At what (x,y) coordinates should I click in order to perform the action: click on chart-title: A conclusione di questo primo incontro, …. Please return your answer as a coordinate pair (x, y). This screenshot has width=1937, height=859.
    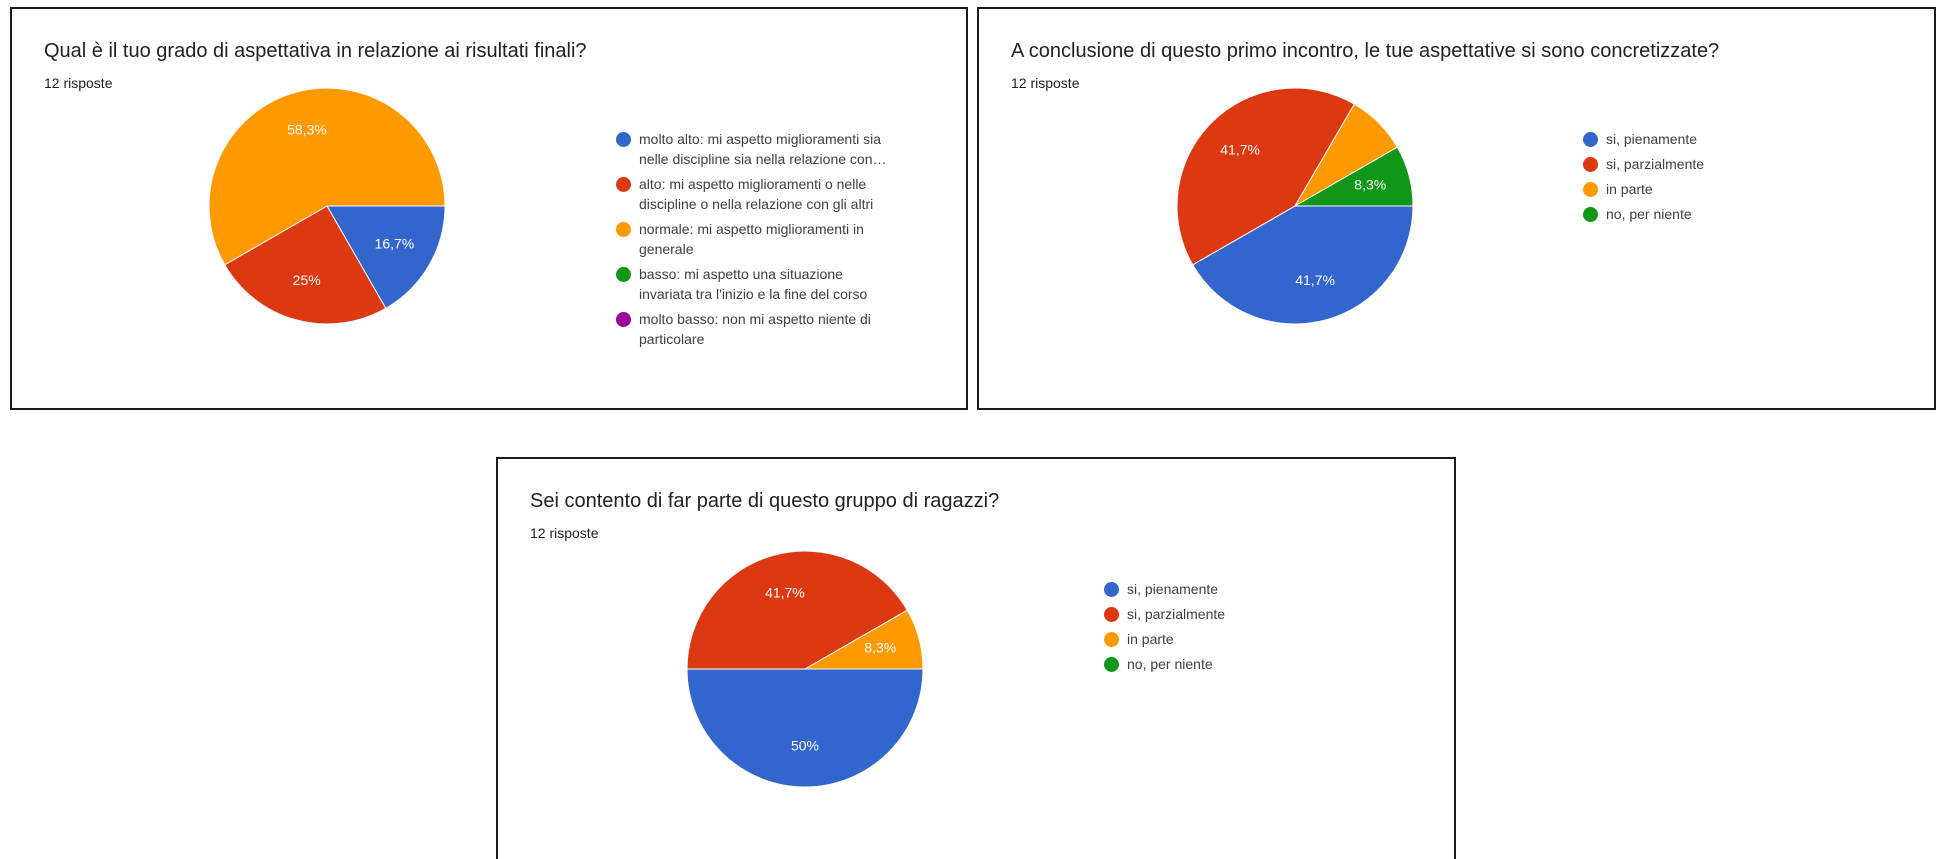
    Looking at the image, I should click on (1365, 51).